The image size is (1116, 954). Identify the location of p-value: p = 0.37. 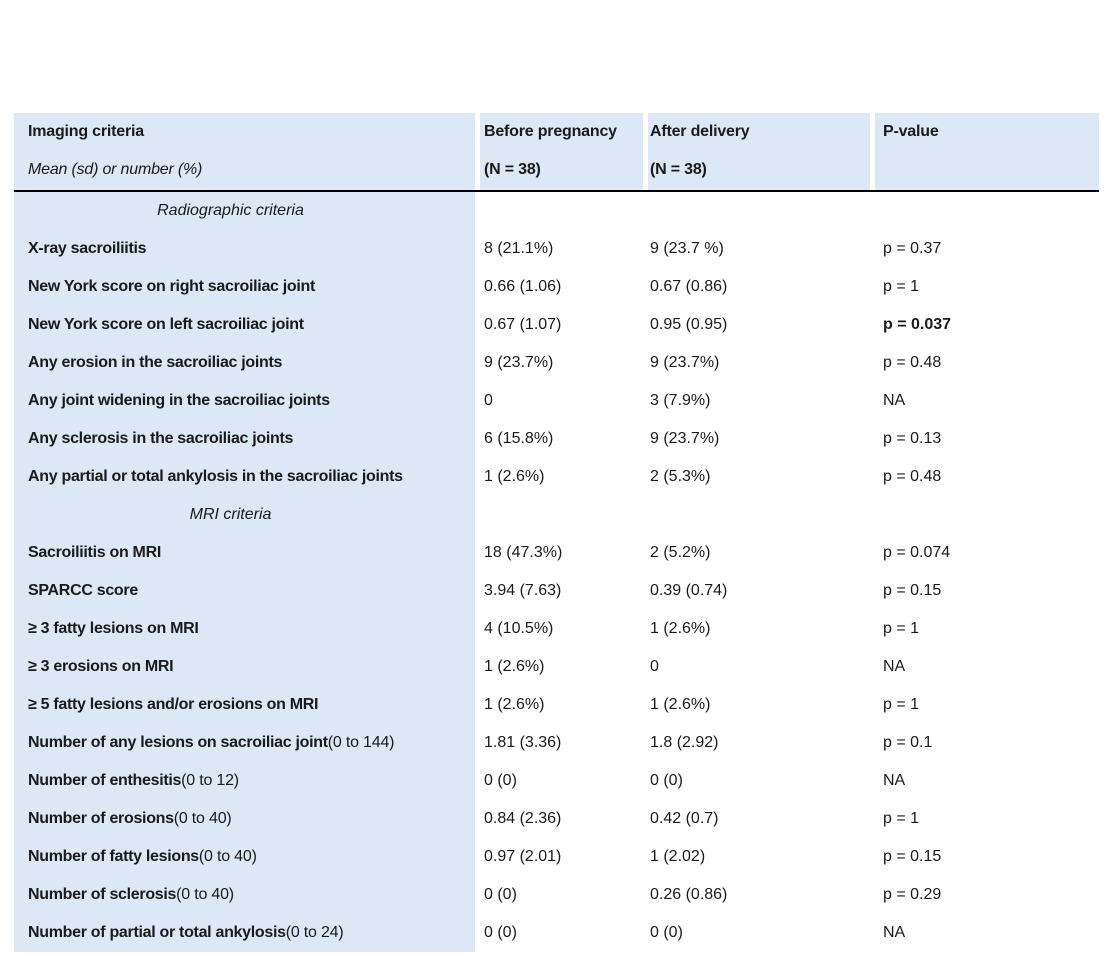
(912, 248).